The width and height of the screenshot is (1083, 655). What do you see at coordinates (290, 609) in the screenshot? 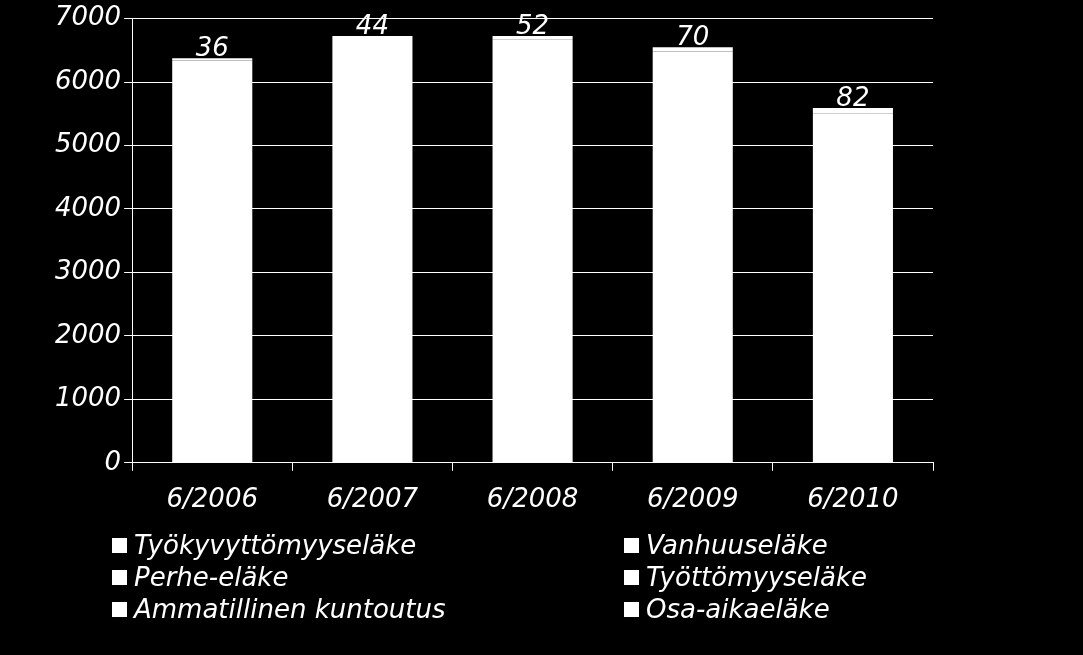
I see `legend-label: Ammatillinen kuntoutus` at bounding box center [290, 609].